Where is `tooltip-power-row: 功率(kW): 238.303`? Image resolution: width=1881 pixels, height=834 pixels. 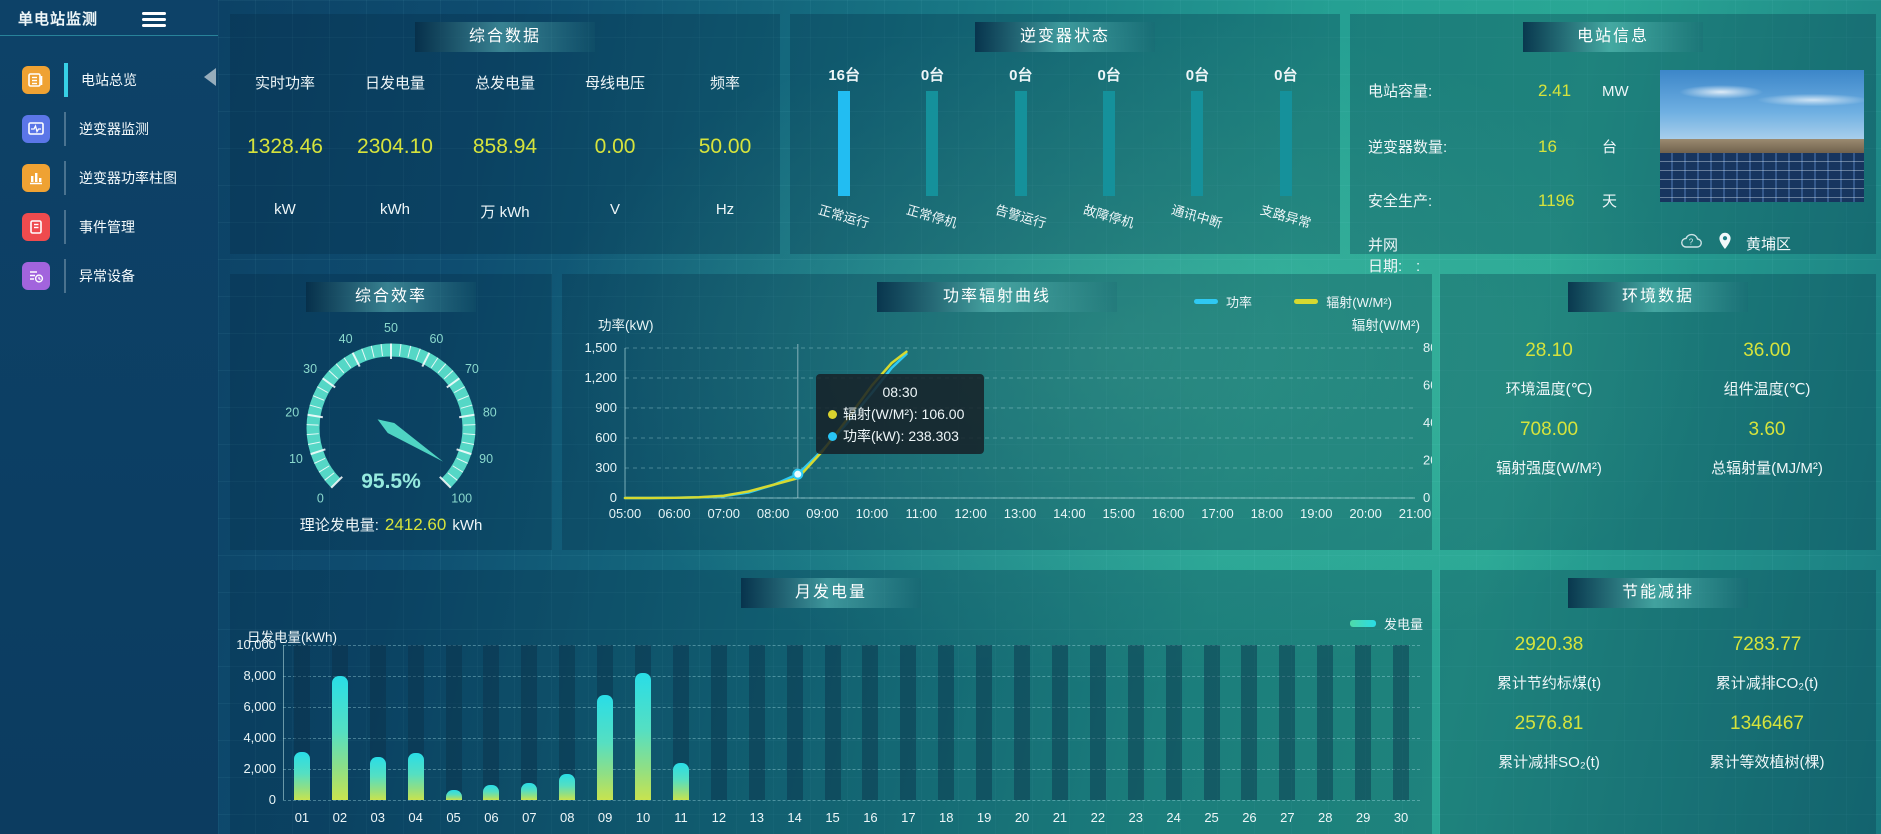 tooltip-power-row: 功率(kW): 238.303 is located at coordinates (900, 436).